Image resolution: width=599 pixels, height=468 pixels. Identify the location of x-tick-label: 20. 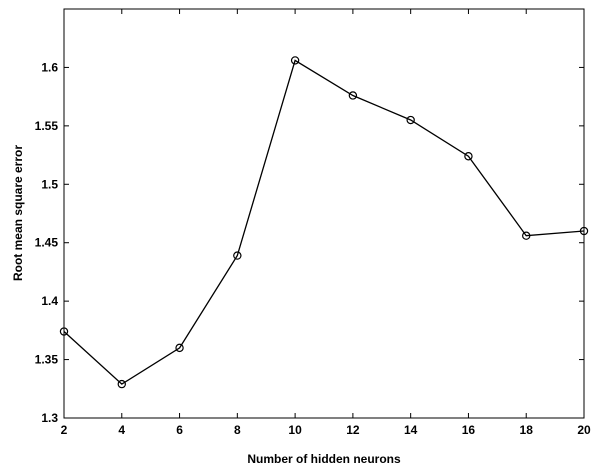
(584, 430).